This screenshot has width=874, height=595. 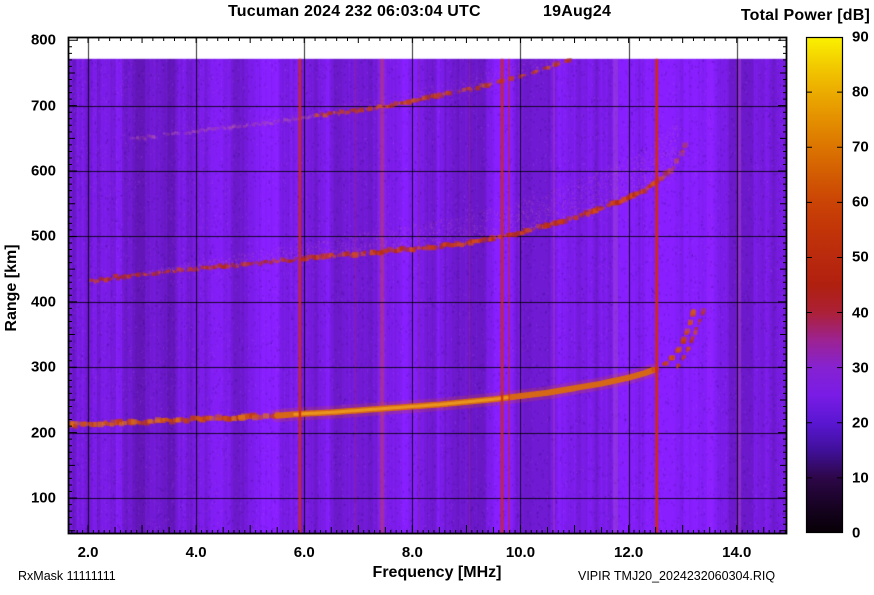 I want to click on rxmask-label: RxMask 11111111, so click(x=67, y=576).